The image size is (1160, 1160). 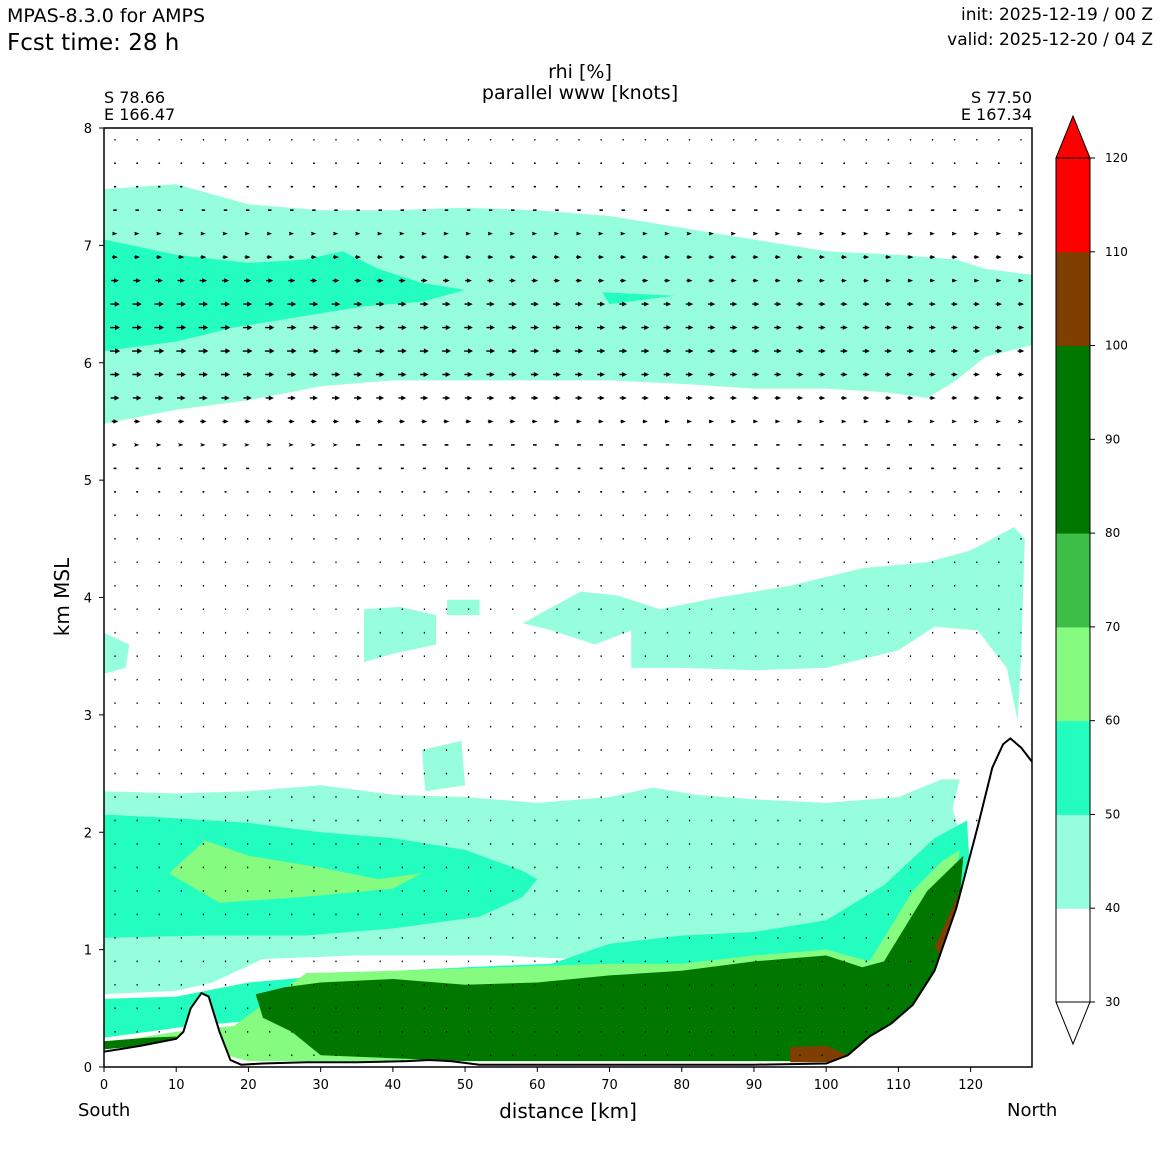 I want to click on x-axis-label: distance [km], so click(x=568, y=1111).